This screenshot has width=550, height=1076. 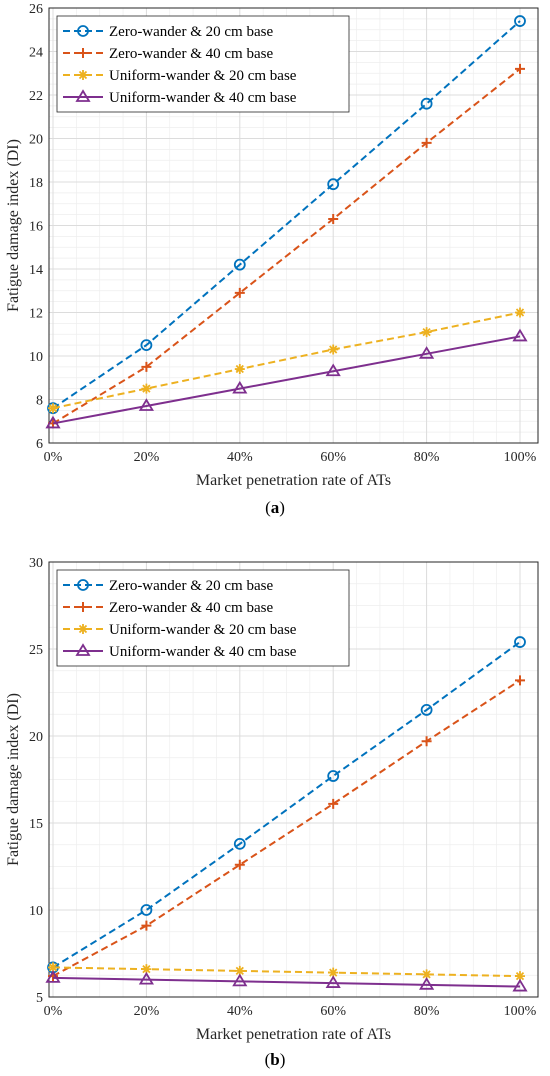 I want to click on chart-b-xtick-label: 20%, so click(x=147, y=1011).